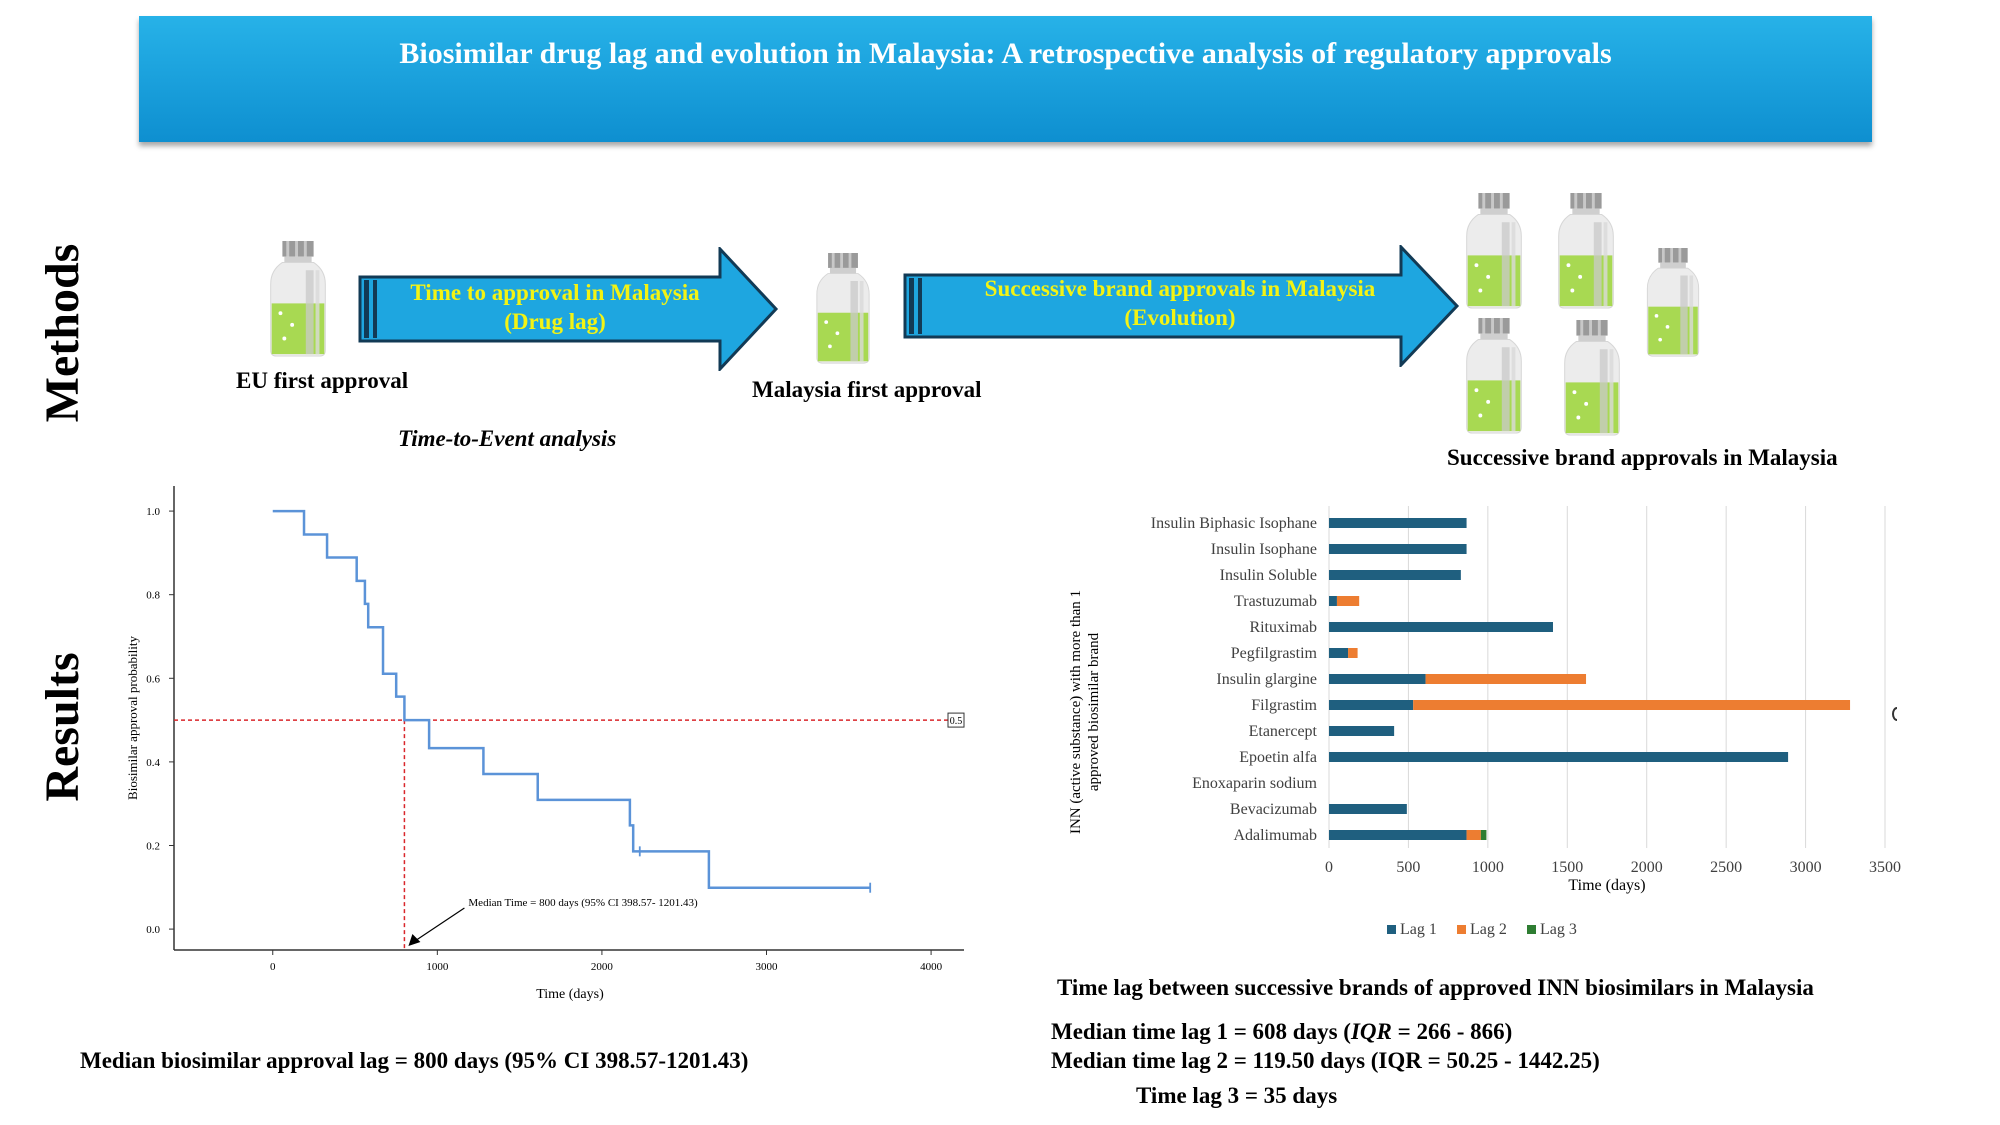 This screenshot has width=2000, height=1125. I want to click on km-ref-label-box, so click(956, 720).